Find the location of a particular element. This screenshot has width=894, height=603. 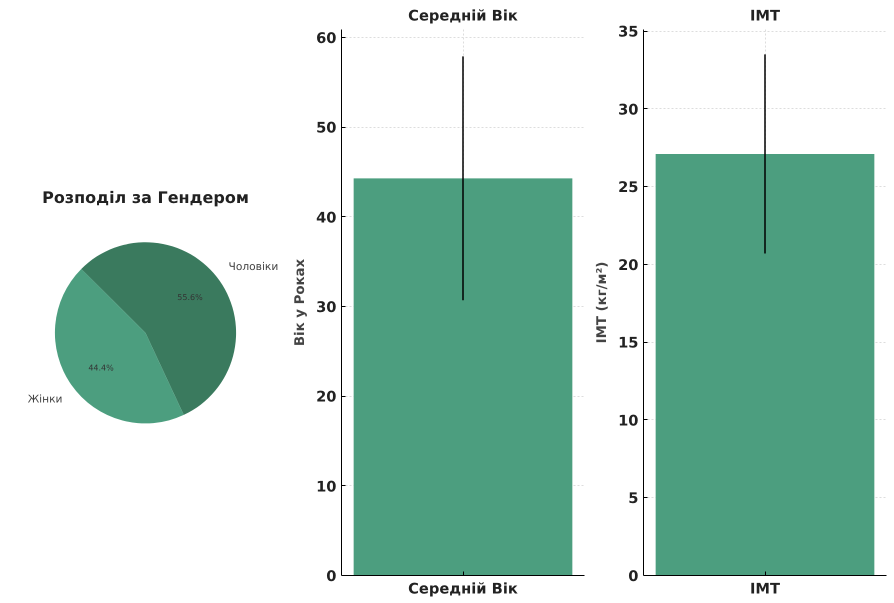

y-axis-title: Вік у Роках is located at coordinates (300, 302).